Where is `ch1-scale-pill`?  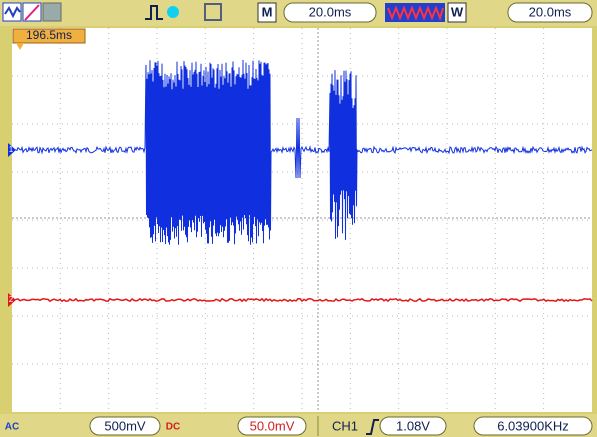
ch1-scale-pill is located at coordinates (125, 426).